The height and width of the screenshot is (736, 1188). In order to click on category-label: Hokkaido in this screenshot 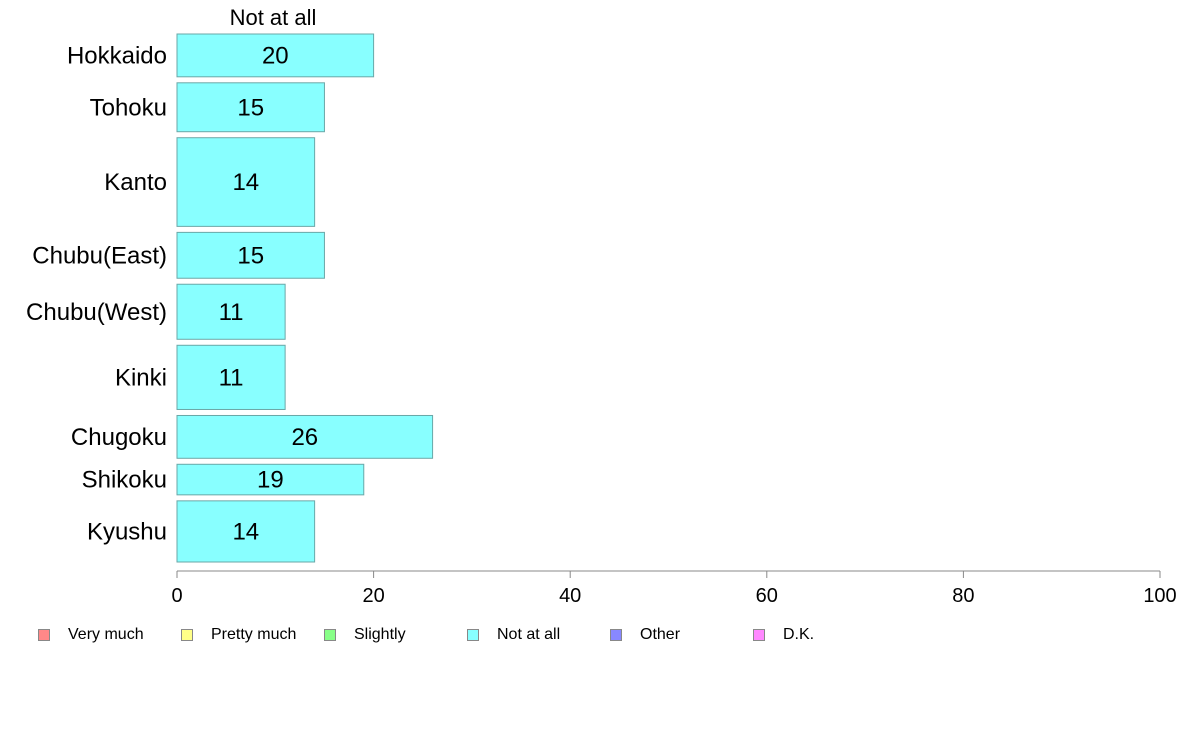, I will do `click(117, 55)`.